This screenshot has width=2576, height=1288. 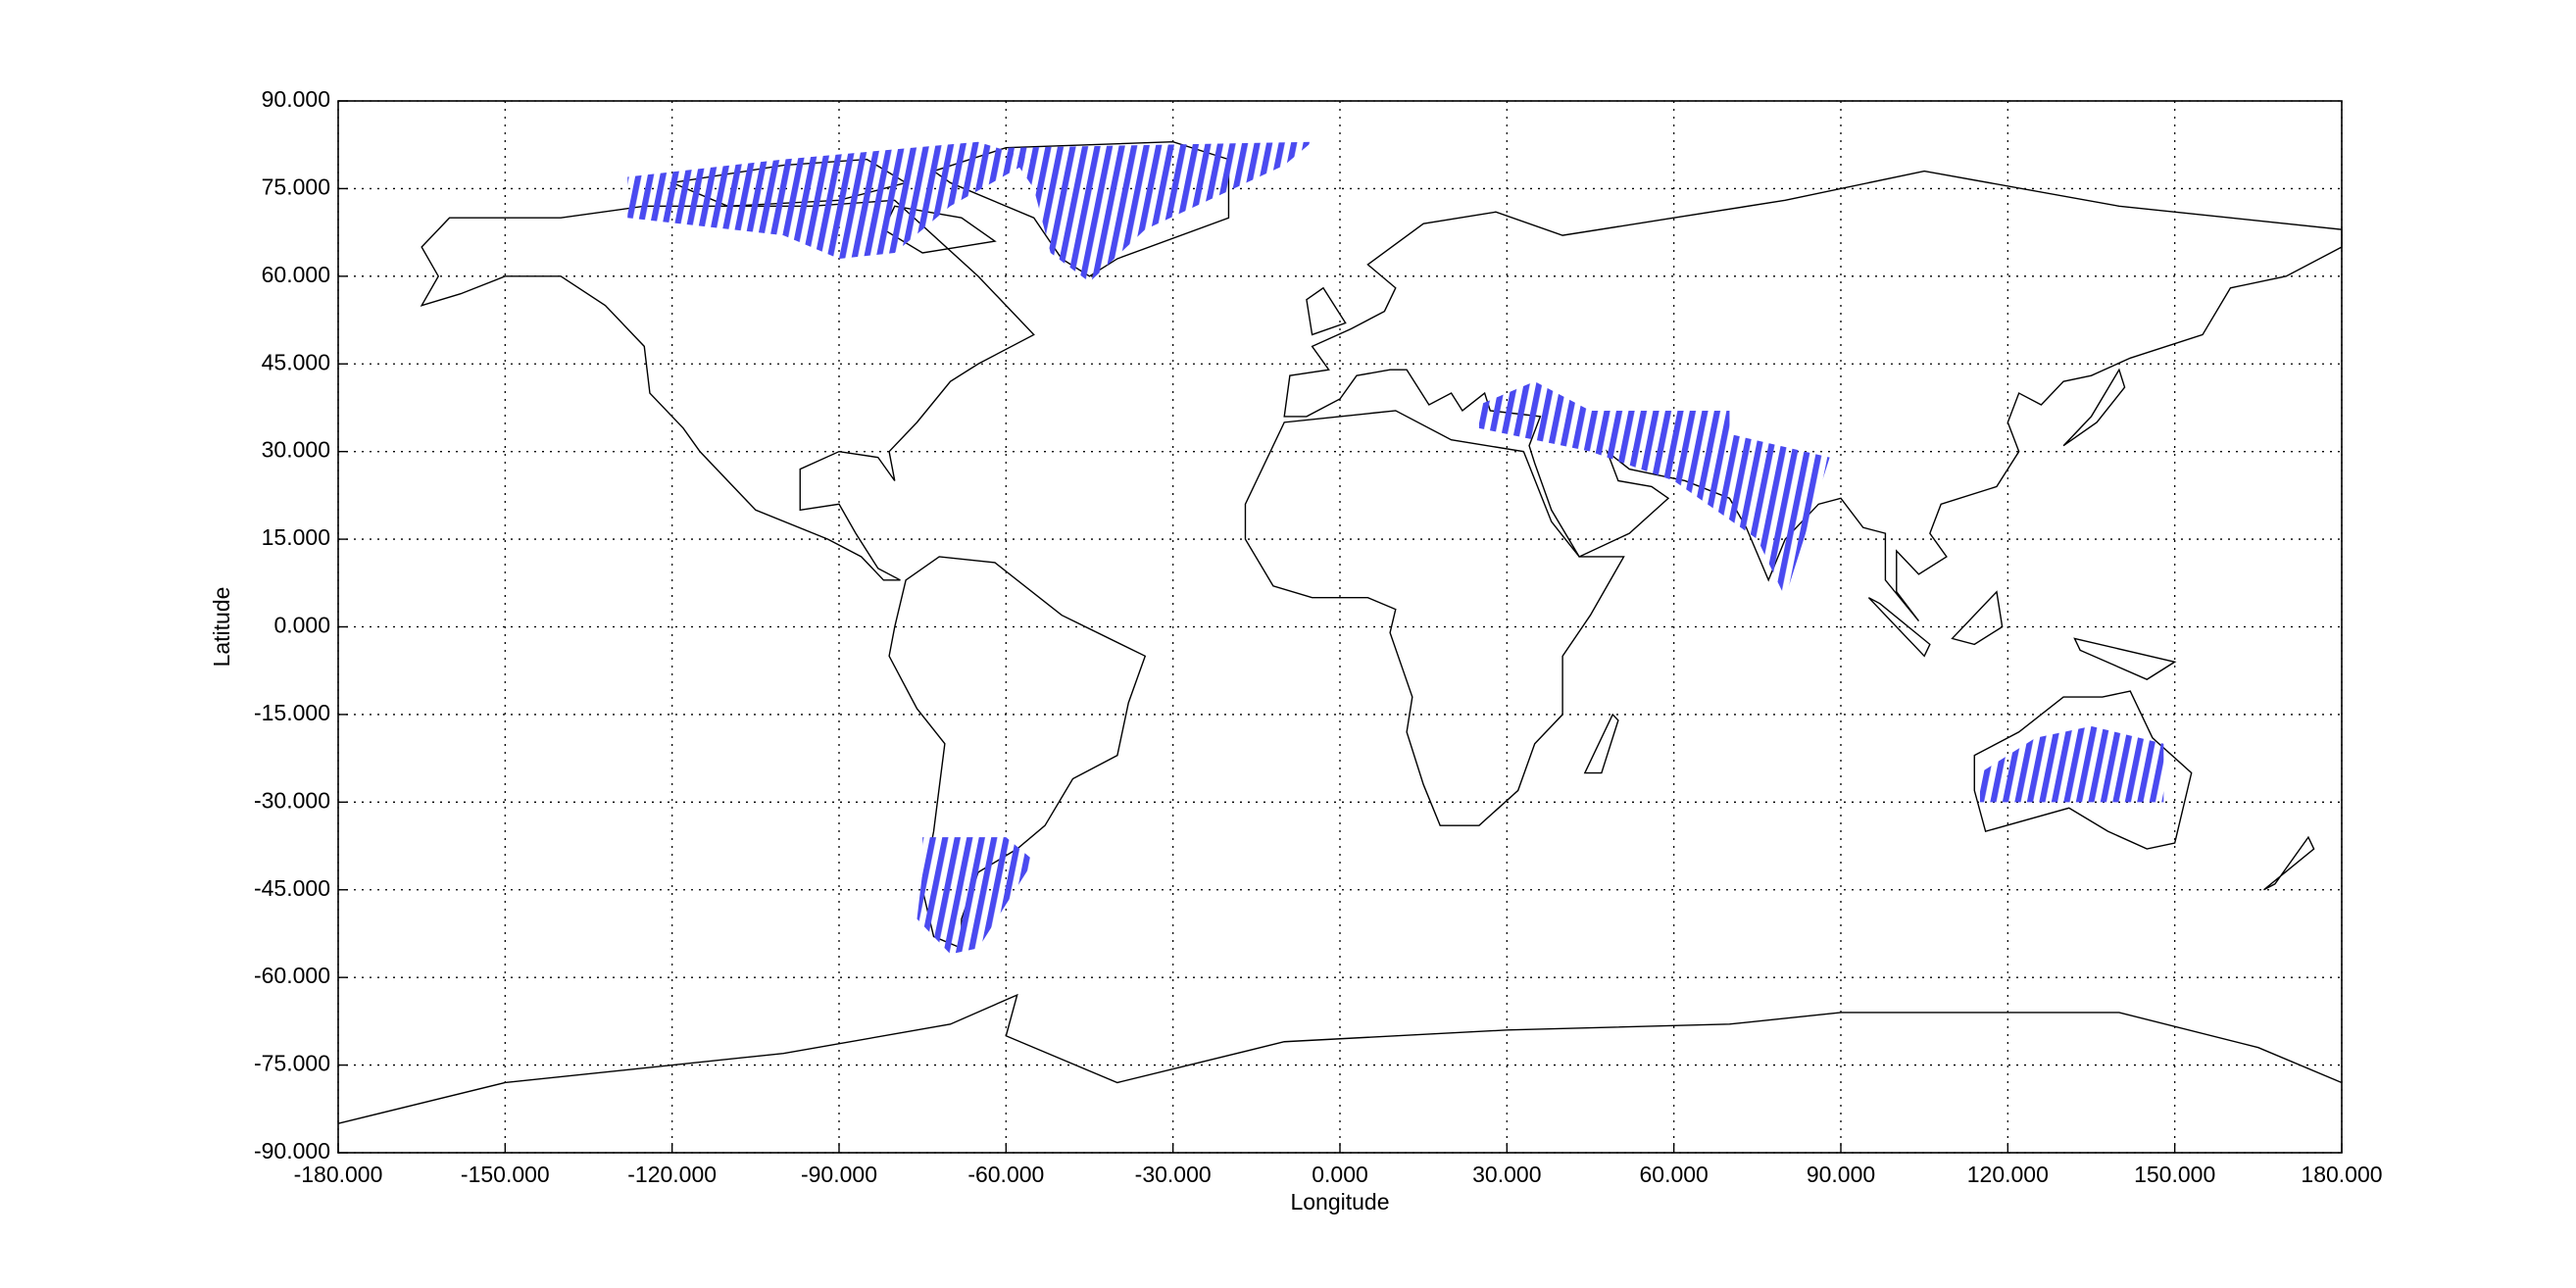 I want to click on y-tick-label: 90.000, so click(x=296, y=99).